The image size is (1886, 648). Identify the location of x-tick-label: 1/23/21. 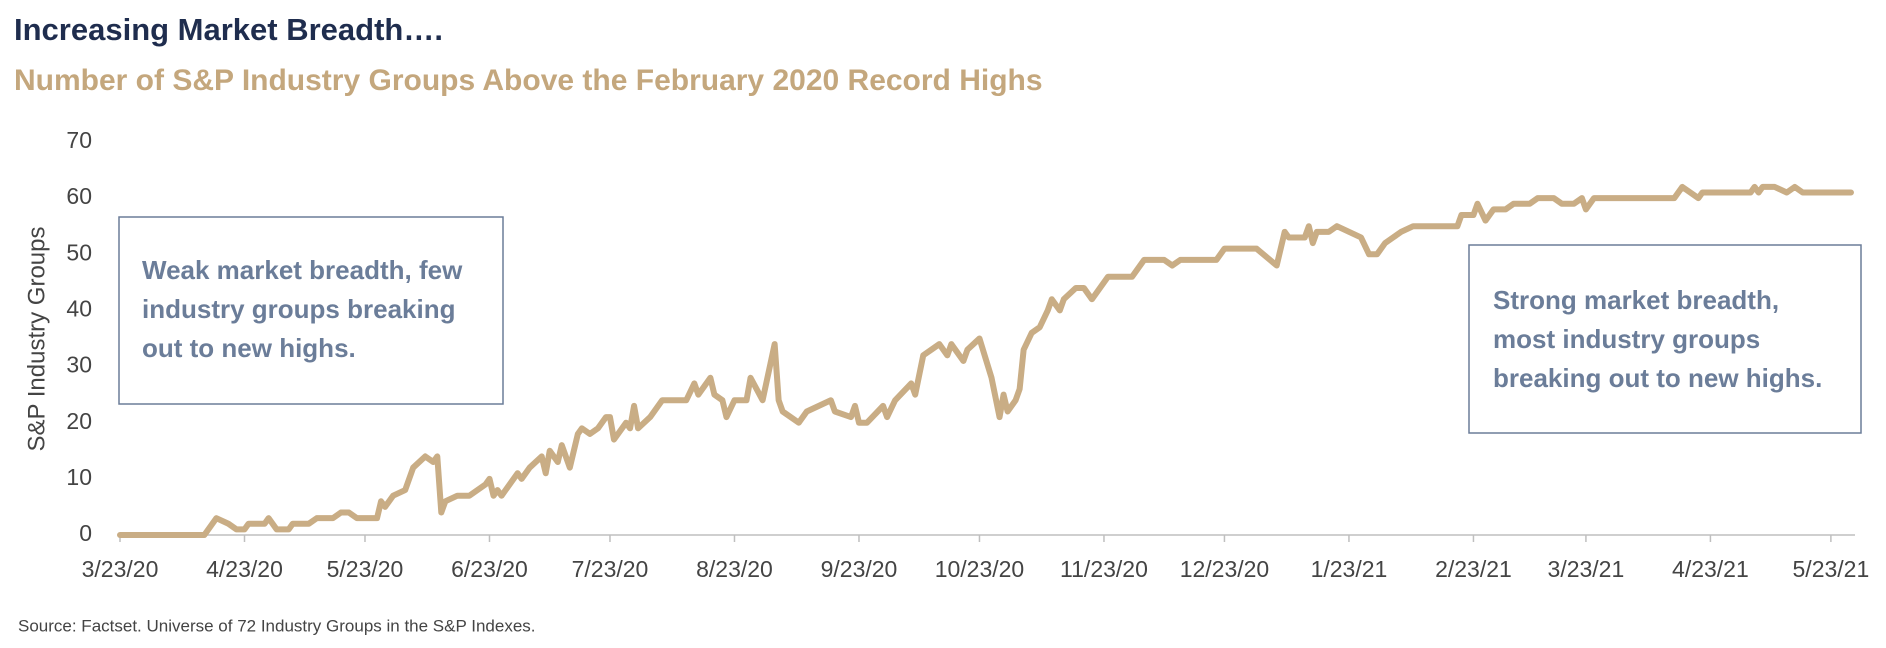
(1349, 569).